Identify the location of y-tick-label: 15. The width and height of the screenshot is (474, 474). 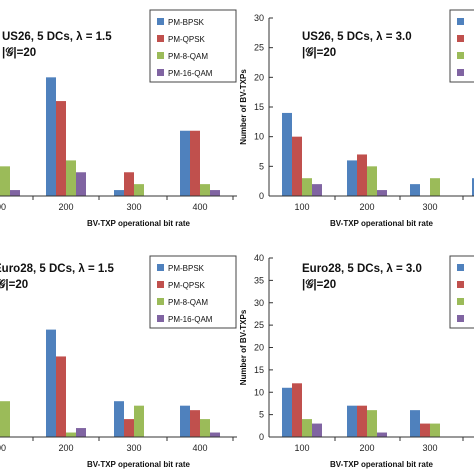
(259, 107).